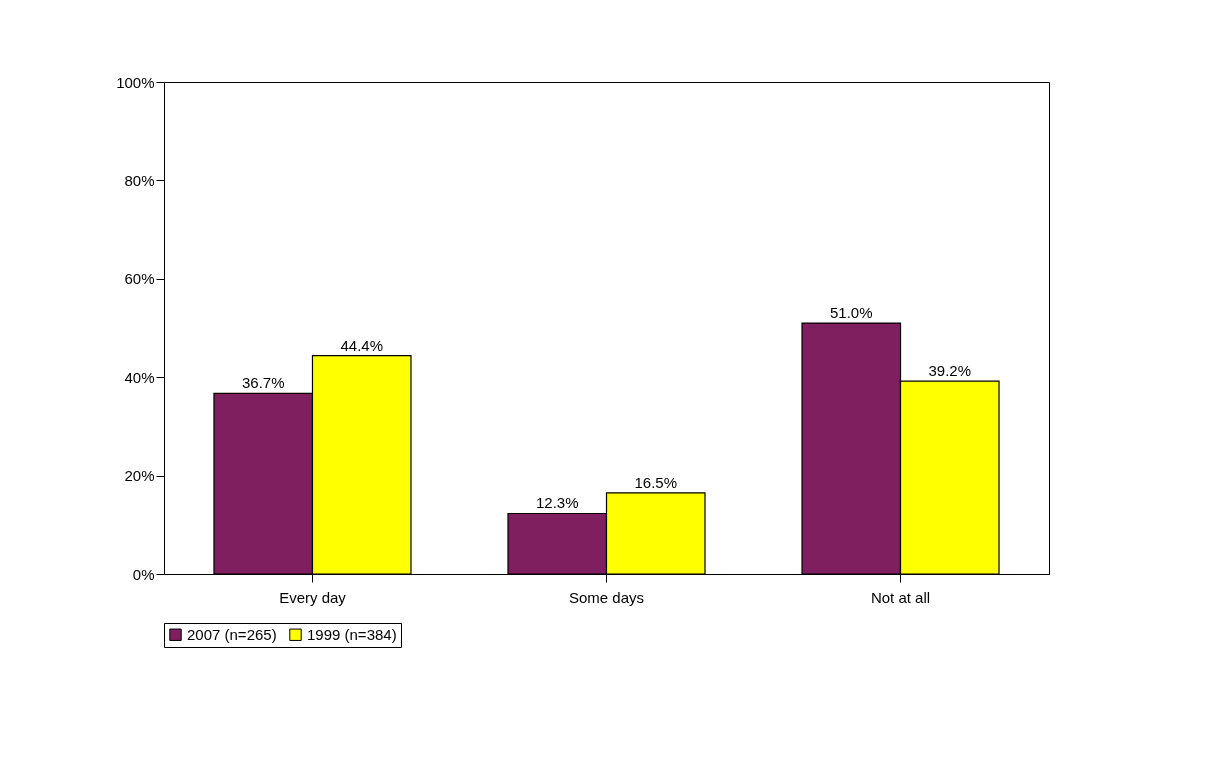  What do you see at coordinates (139, 279) in the screenshot?
I see `y-tick-label: 60%` at bounding box center [139, 279].